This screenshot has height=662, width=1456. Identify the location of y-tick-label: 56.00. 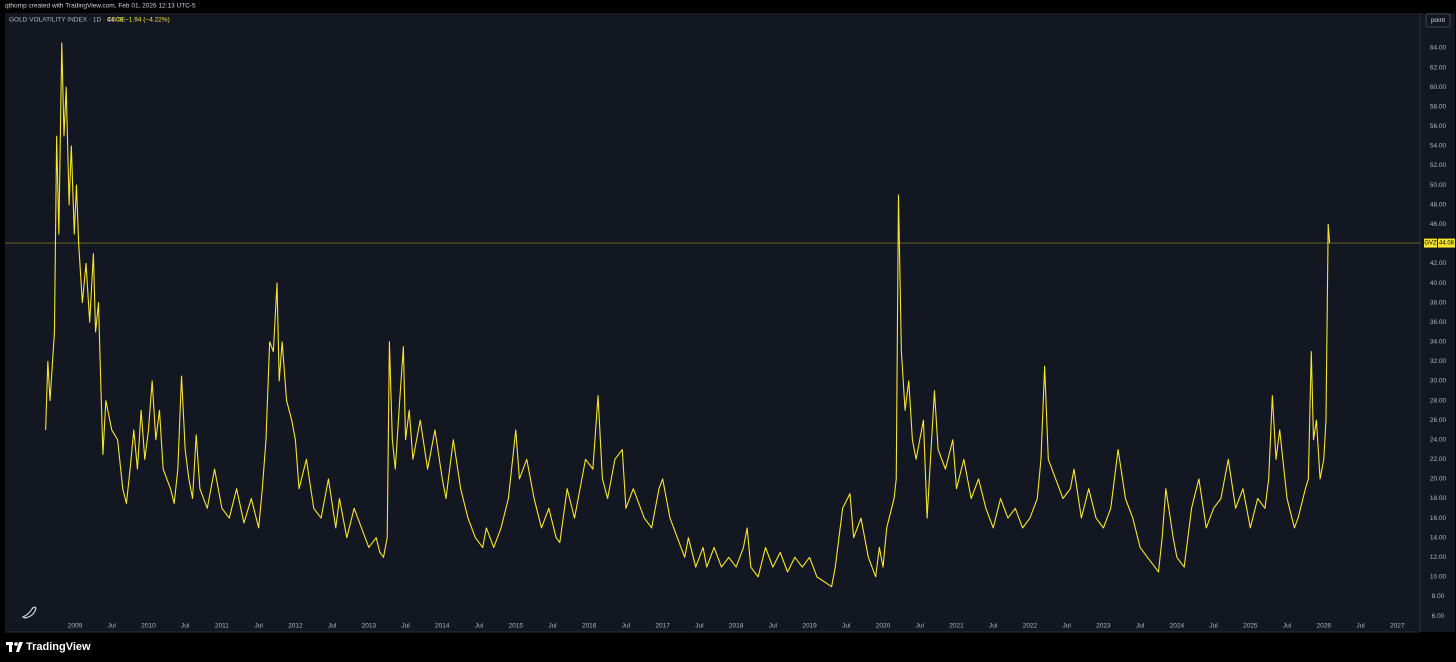
(1438, 126).